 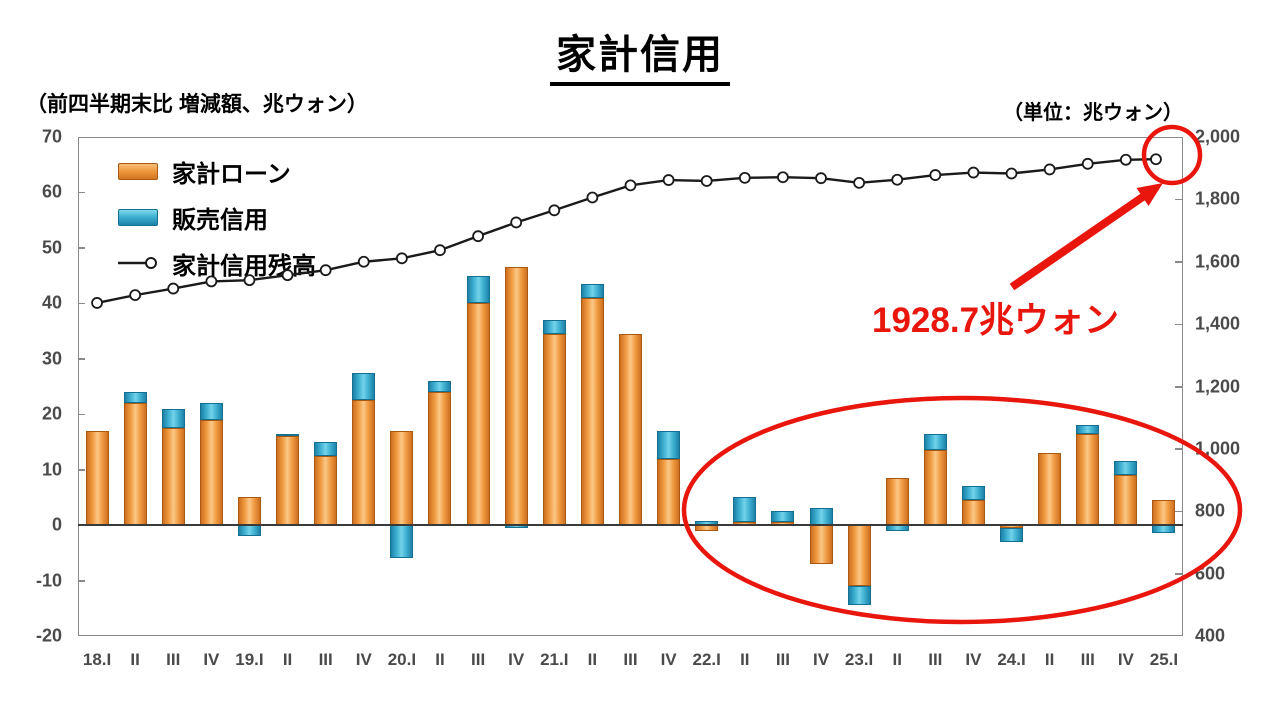 What do you see at coordinates (706, 659) in the screenshot?
I see `x-axis-tick-label: 22.I` at bounding box center [706, 659].